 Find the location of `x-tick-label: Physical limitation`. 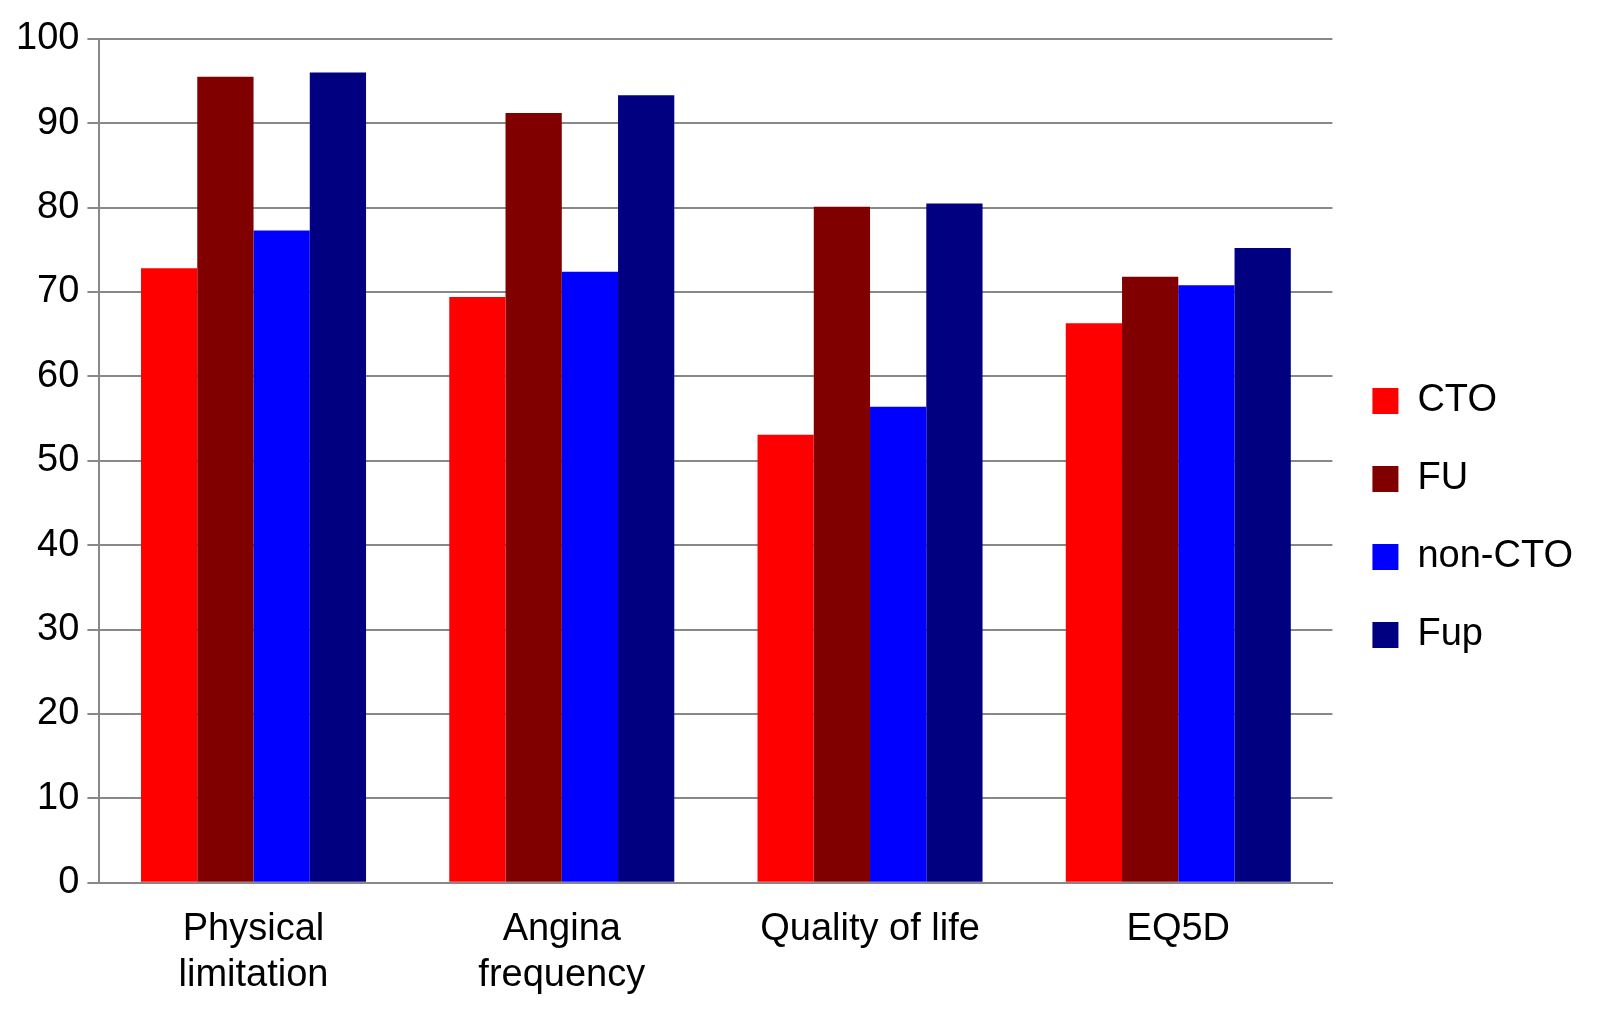

x-tick-label: Physical limitation is located at coordinates (253, 950).